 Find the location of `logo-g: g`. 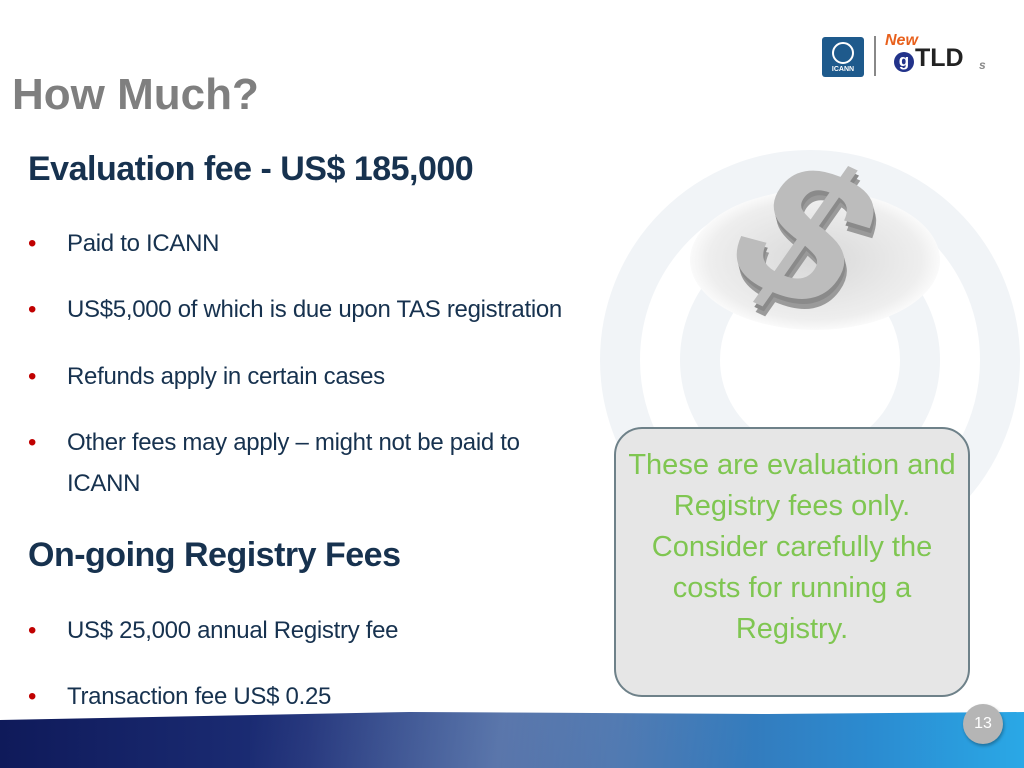

logo-g: g is located at coordinates (904, 62).